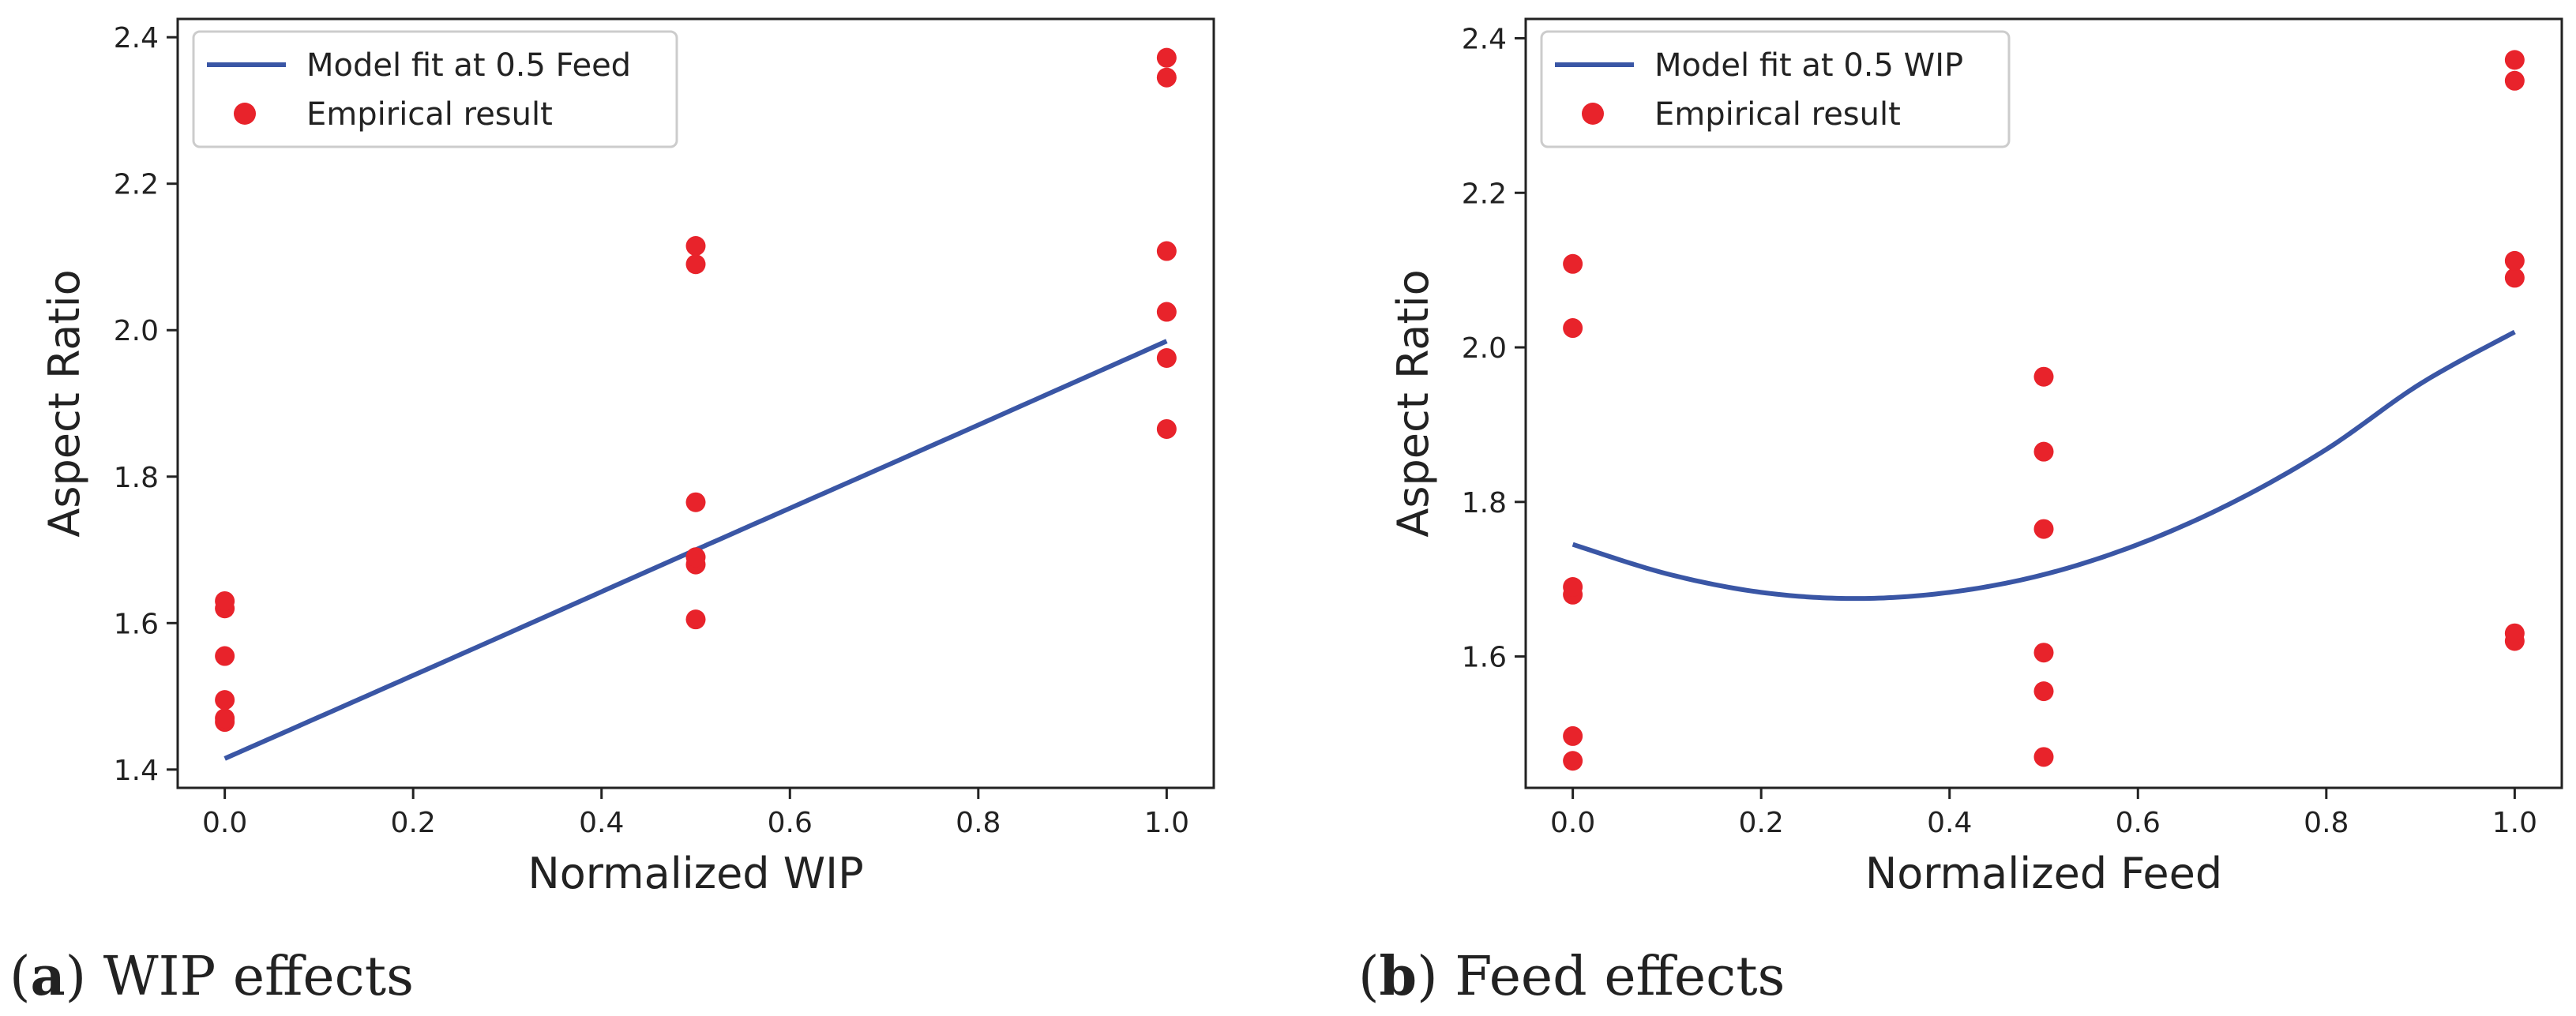  What do you see at coordinates (1427, 977) in the screenshot?
I see `panel-b-caption-close: )` at bounding box center [1427, 977].